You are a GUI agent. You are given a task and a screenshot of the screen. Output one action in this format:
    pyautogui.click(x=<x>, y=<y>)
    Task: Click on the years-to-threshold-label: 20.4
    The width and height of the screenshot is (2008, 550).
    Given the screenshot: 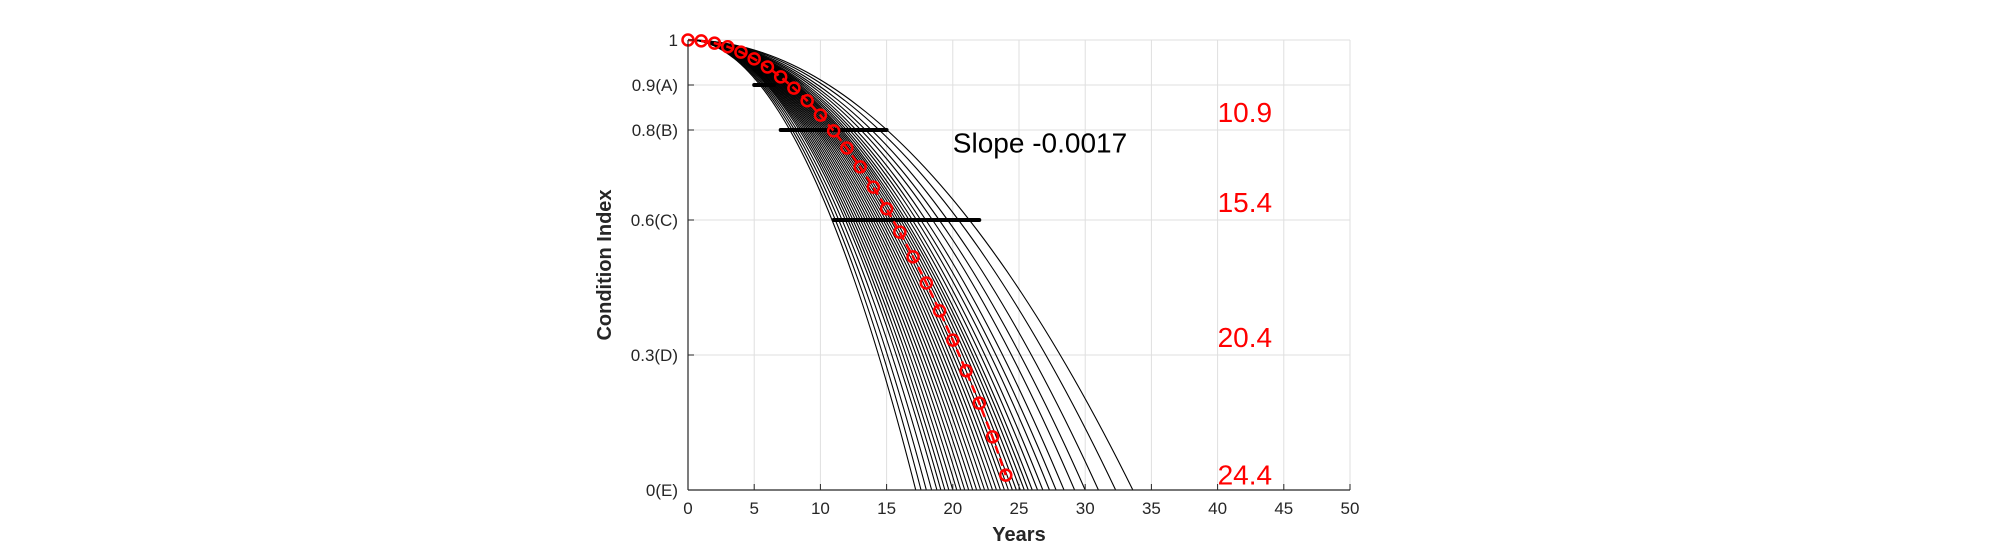 What is the action you would take?
    pyautogui.click(x=1245, y=337)
    